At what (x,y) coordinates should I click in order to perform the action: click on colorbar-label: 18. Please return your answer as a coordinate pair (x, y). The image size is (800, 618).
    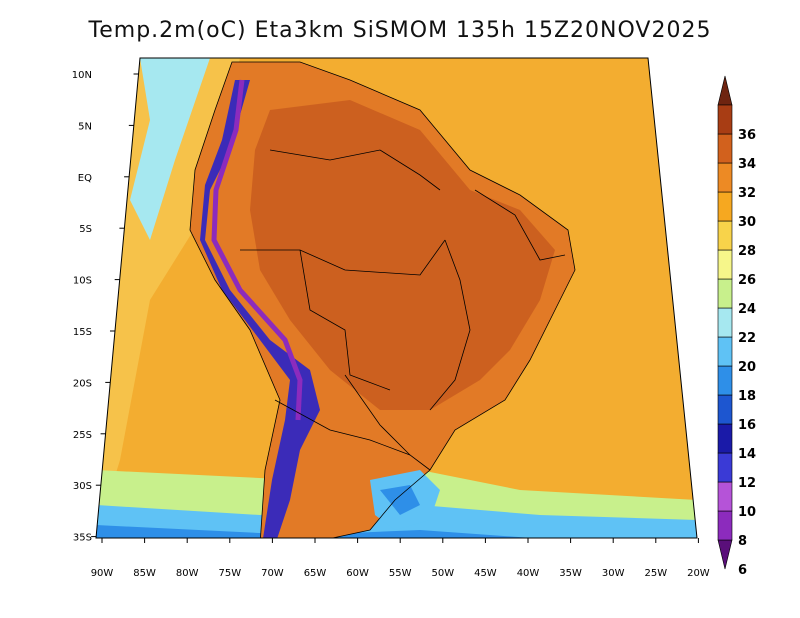
    Looking at the image, I should click on (747, 396).